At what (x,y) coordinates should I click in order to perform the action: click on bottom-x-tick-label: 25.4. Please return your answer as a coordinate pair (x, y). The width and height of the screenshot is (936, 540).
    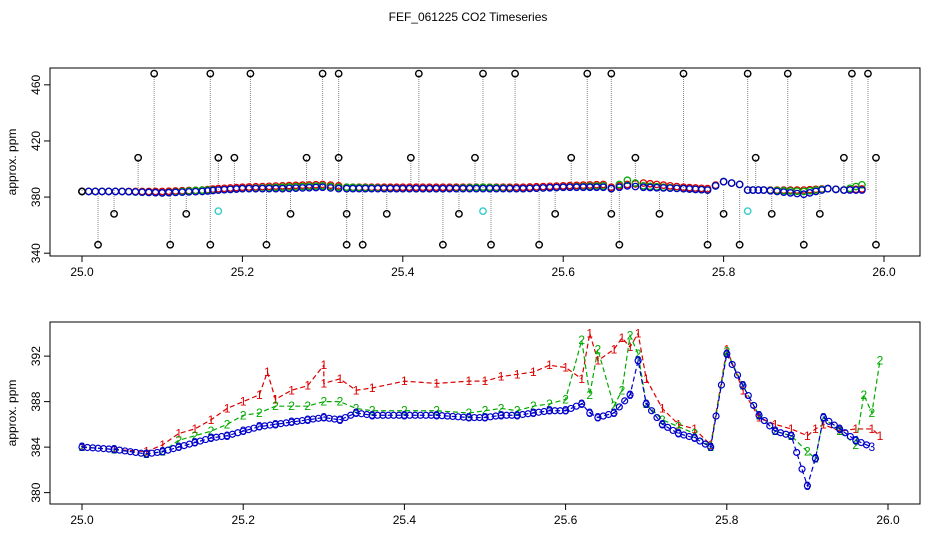
    Looking at the image, I should click on (405, 520).